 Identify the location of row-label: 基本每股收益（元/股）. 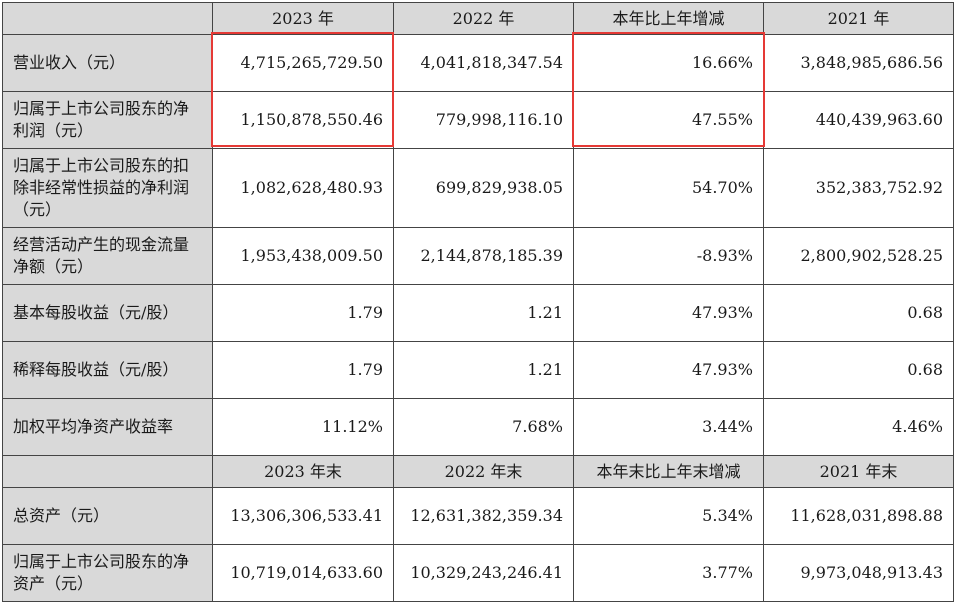
(107, 313).